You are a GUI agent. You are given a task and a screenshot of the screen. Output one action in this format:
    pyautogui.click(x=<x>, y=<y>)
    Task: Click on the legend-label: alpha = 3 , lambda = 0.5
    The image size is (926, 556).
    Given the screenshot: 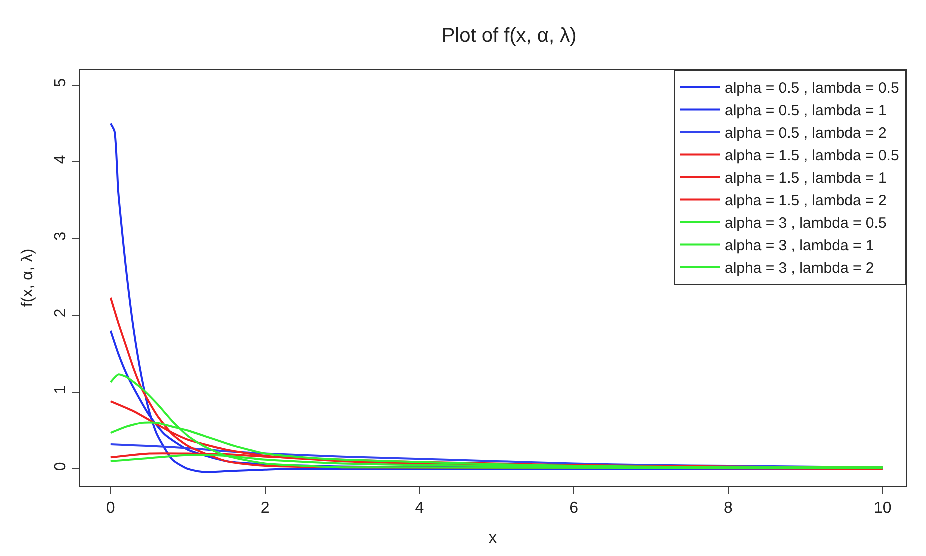 What is the action you would take?
    pyautogui.click(x=806, y=223)
    